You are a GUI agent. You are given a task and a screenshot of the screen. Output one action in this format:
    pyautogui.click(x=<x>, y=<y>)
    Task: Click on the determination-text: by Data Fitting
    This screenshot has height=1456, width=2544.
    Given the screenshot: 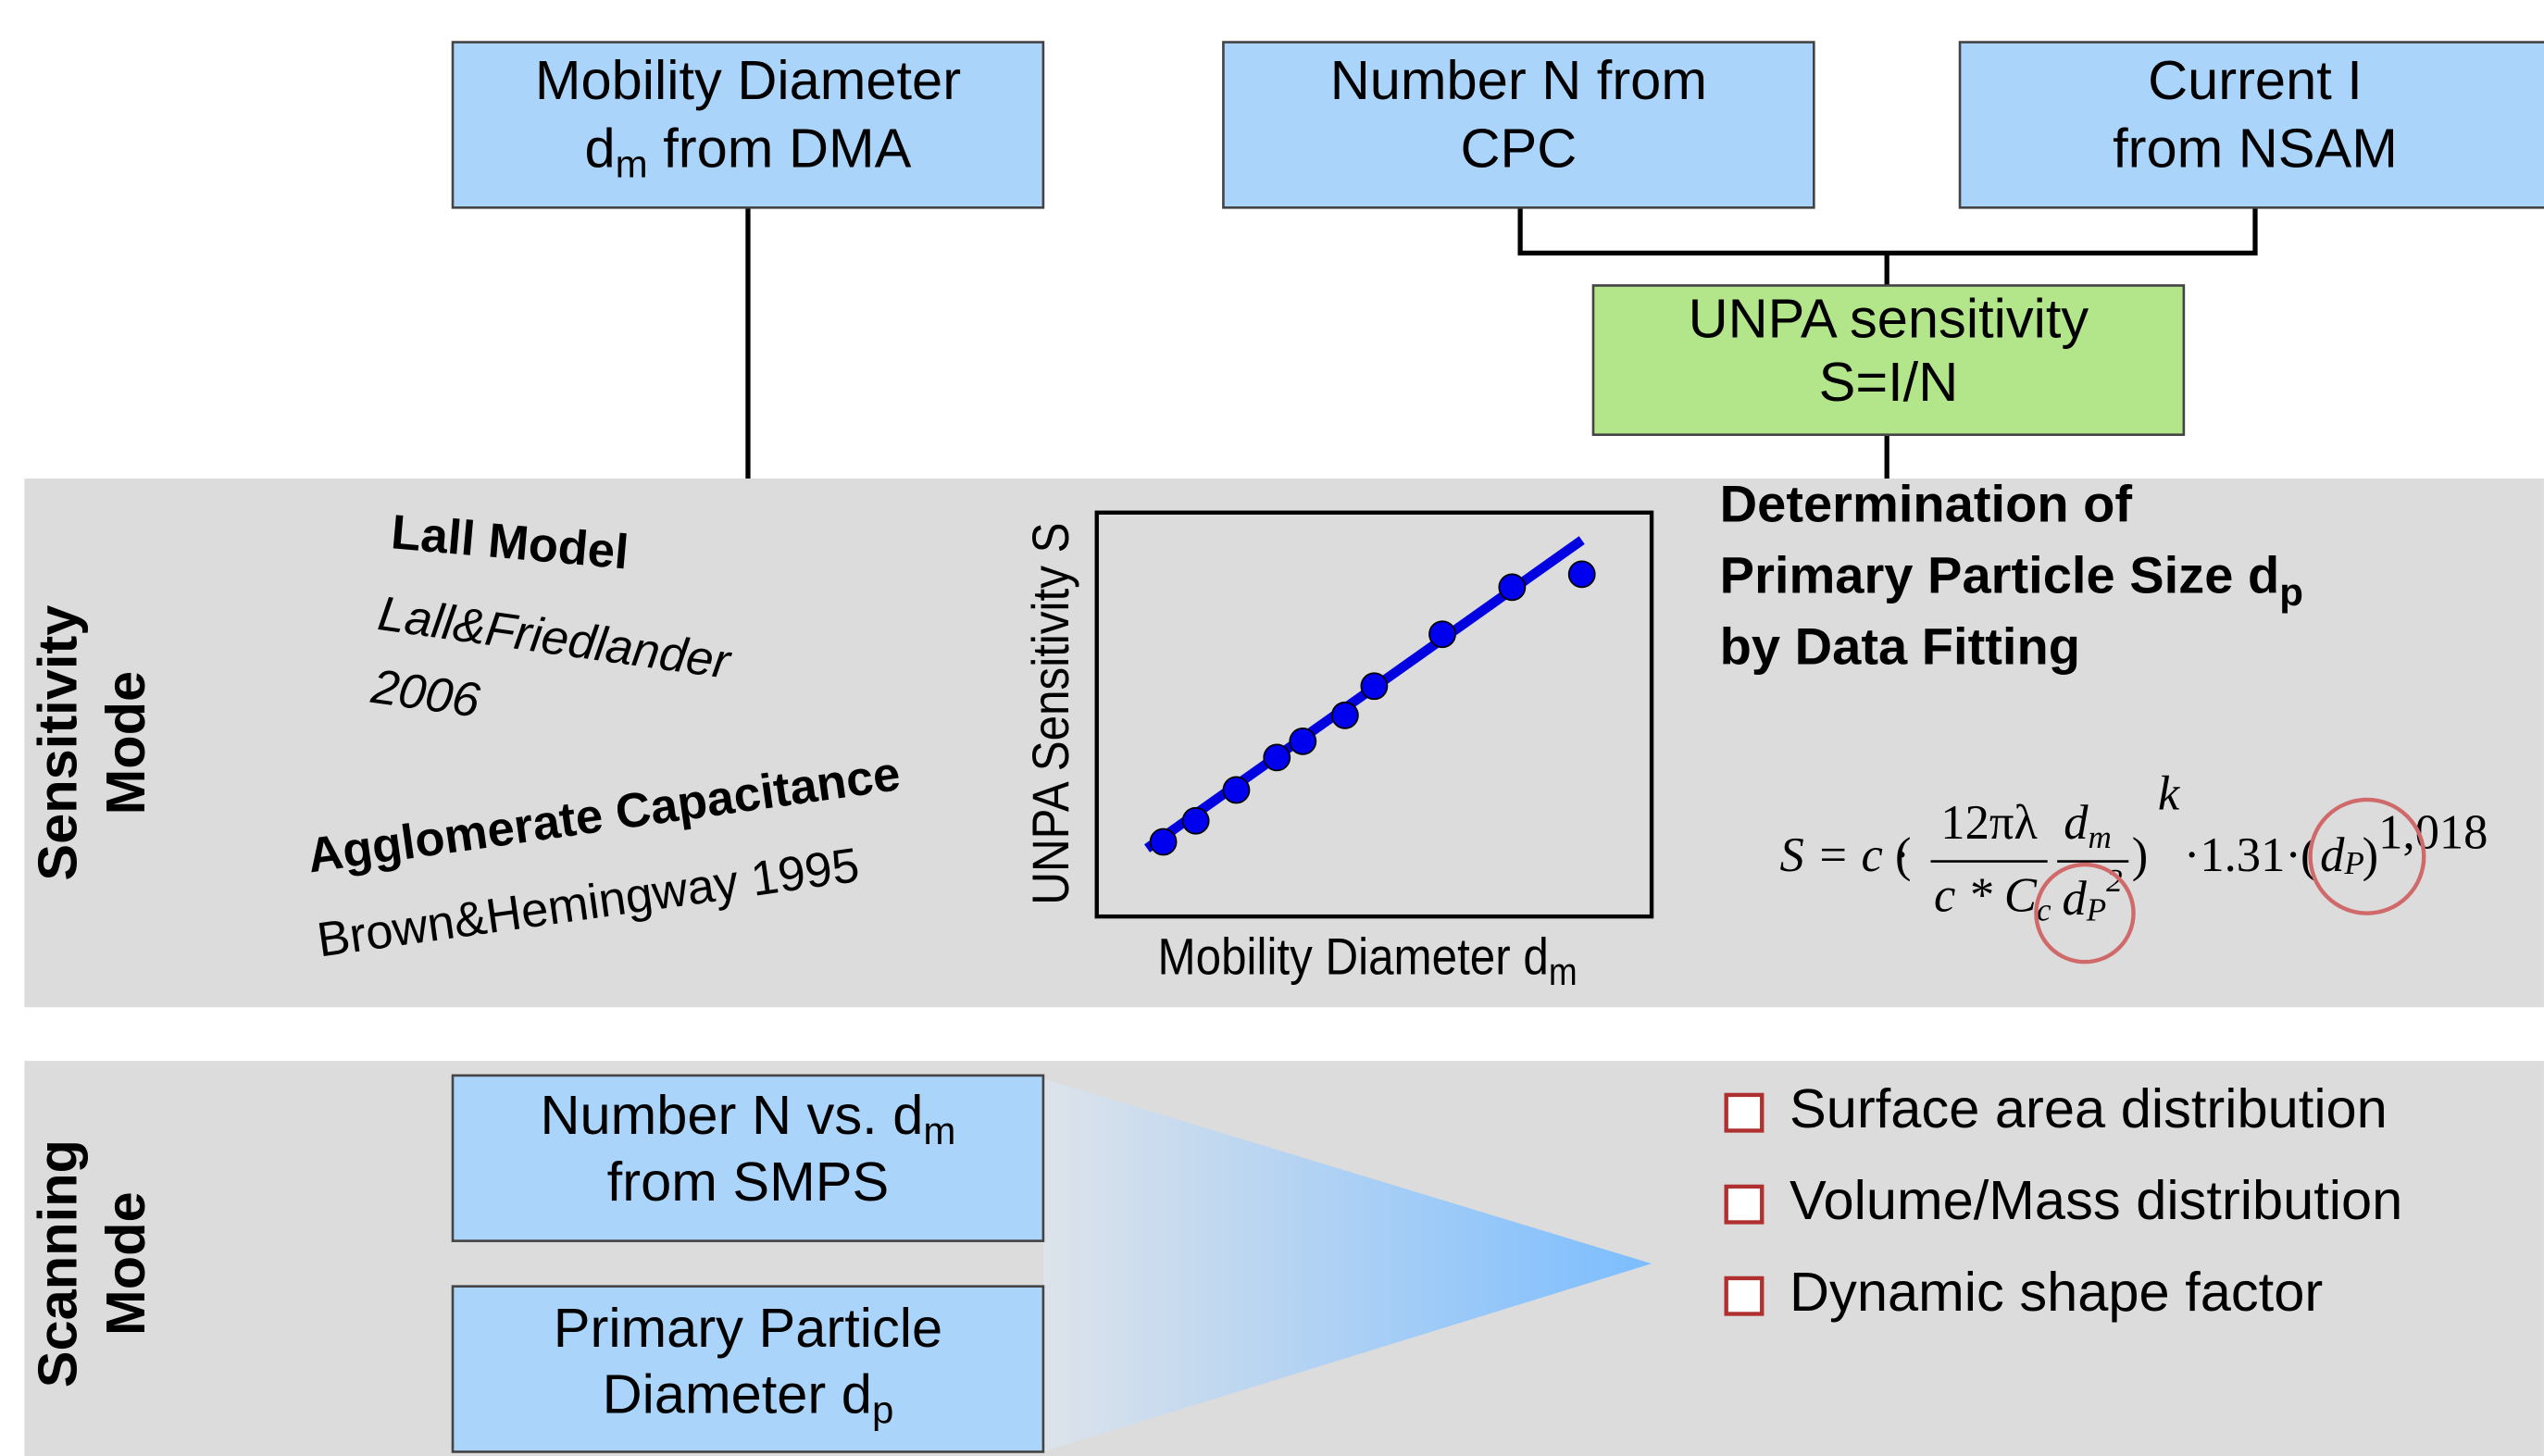 What is the action you would take?
    pyautogui.click(x=1900, y=646)
    